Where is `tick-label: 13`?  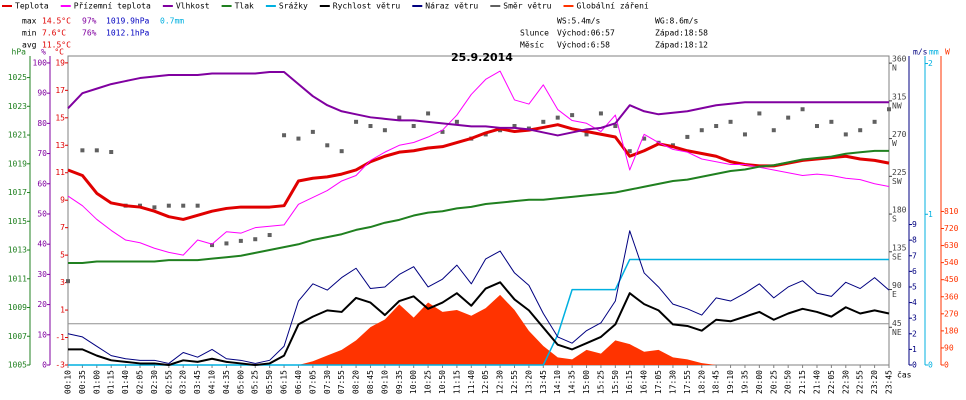
tick-label: 13 is located at coordinates (60, 145).